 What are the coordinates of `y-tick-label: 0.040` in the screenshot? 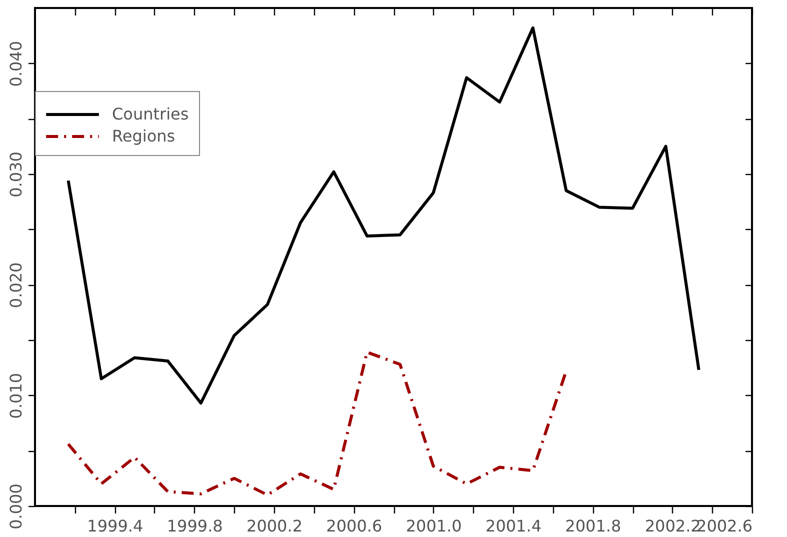 It's located at (16, 63).